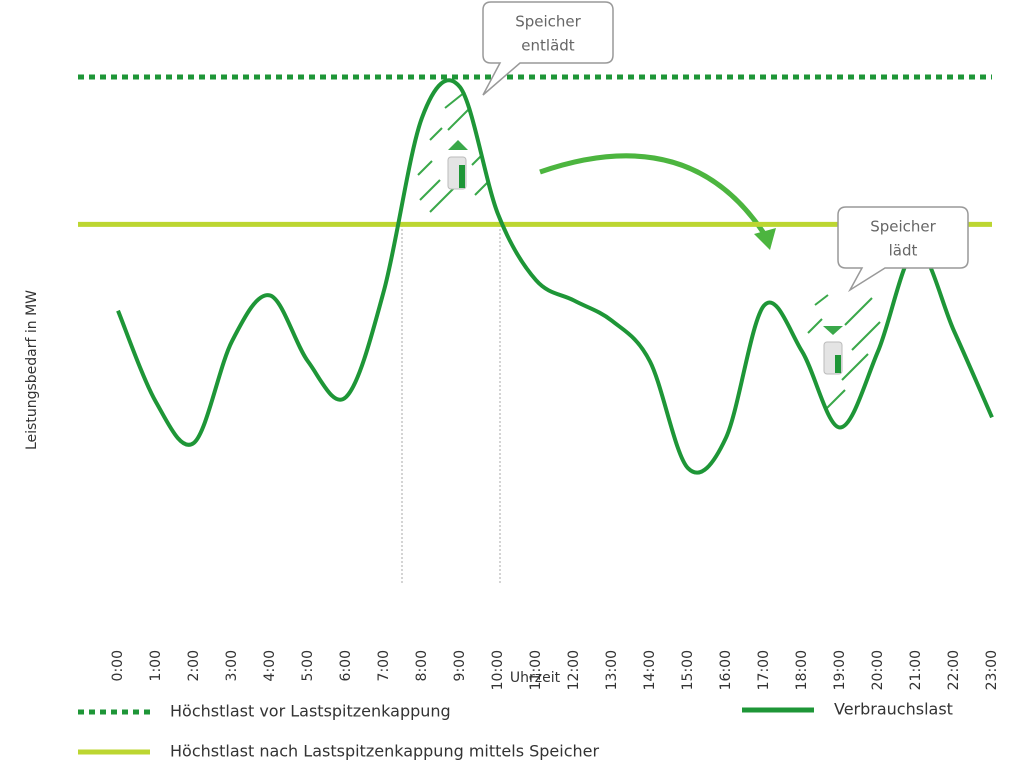 The image size is (1024, 768). What do you see at coordinates (460, 665) in the screenshot?
I see `x-tick-label: 9:00` at bounding box center [460, 665].